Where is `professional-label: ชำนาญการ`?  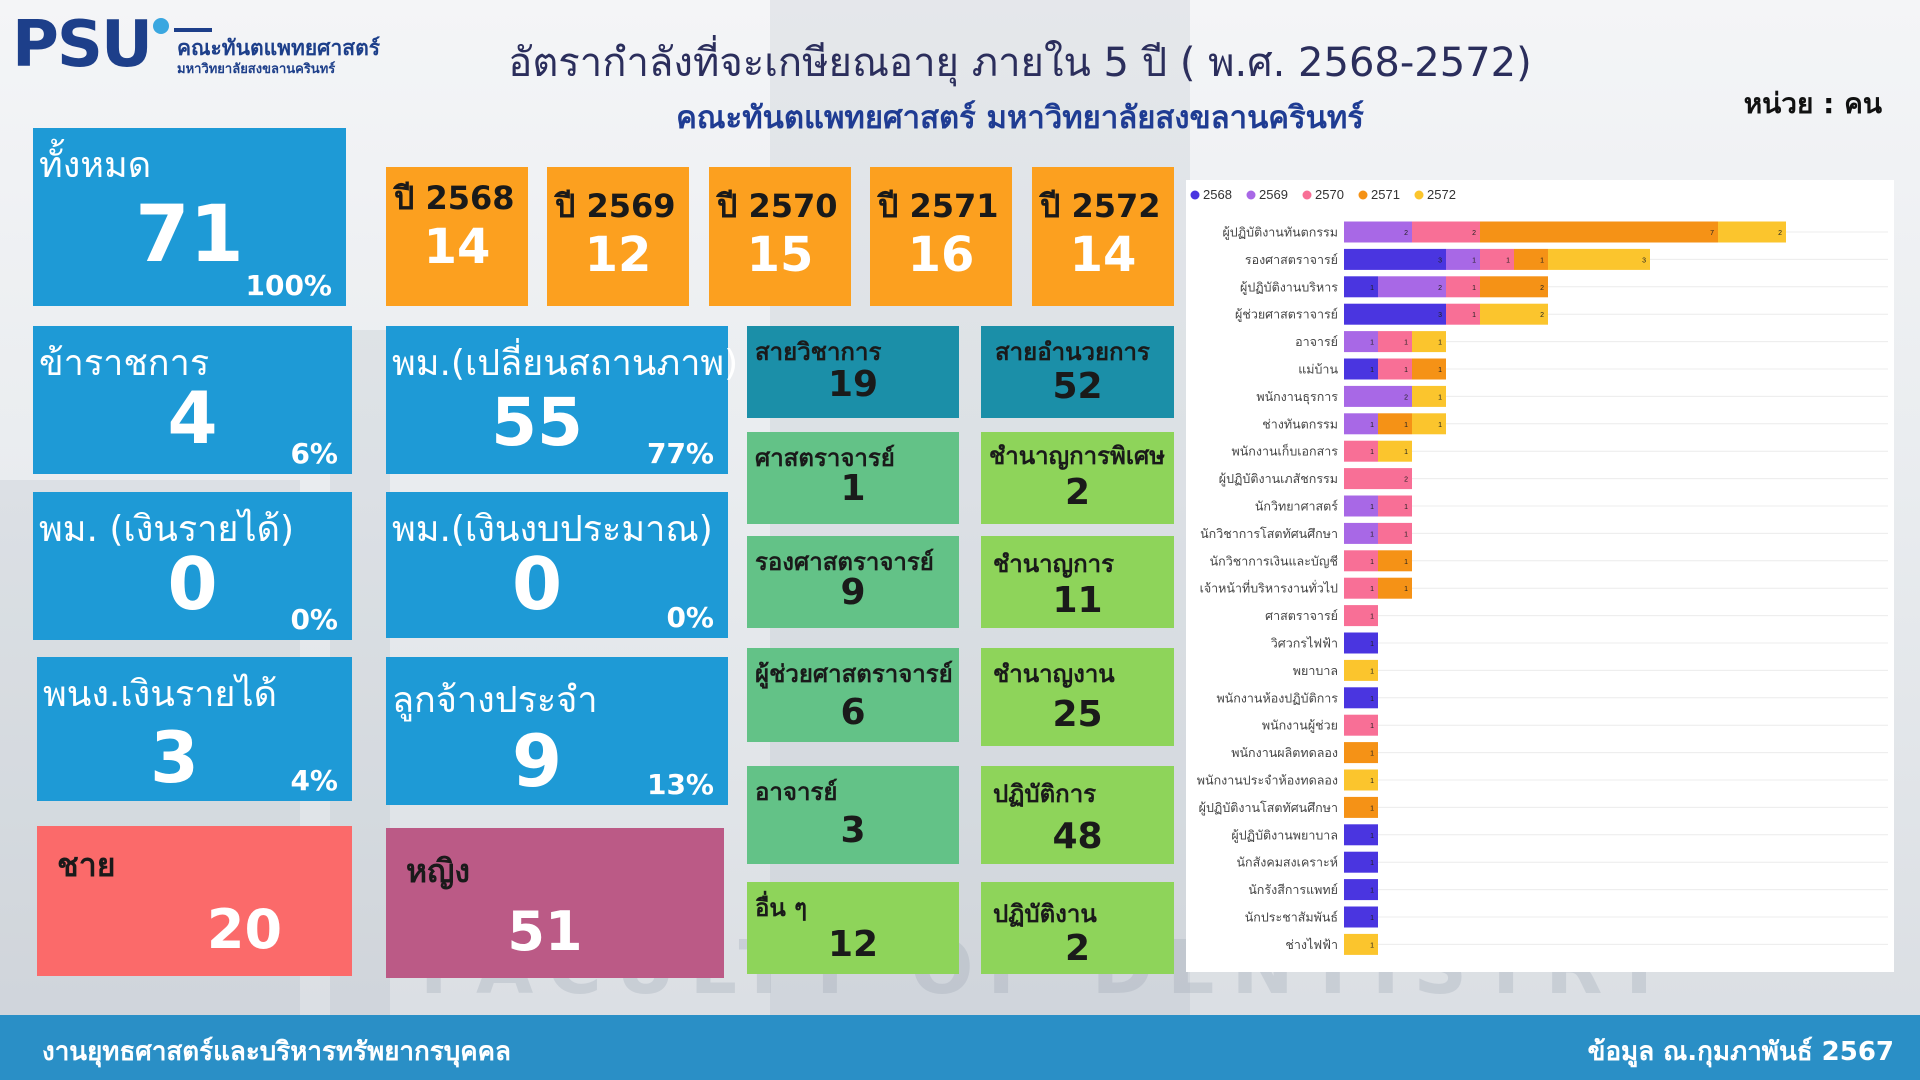
professional-label: ชำนาญการ is located at coordinates (1053, 564).